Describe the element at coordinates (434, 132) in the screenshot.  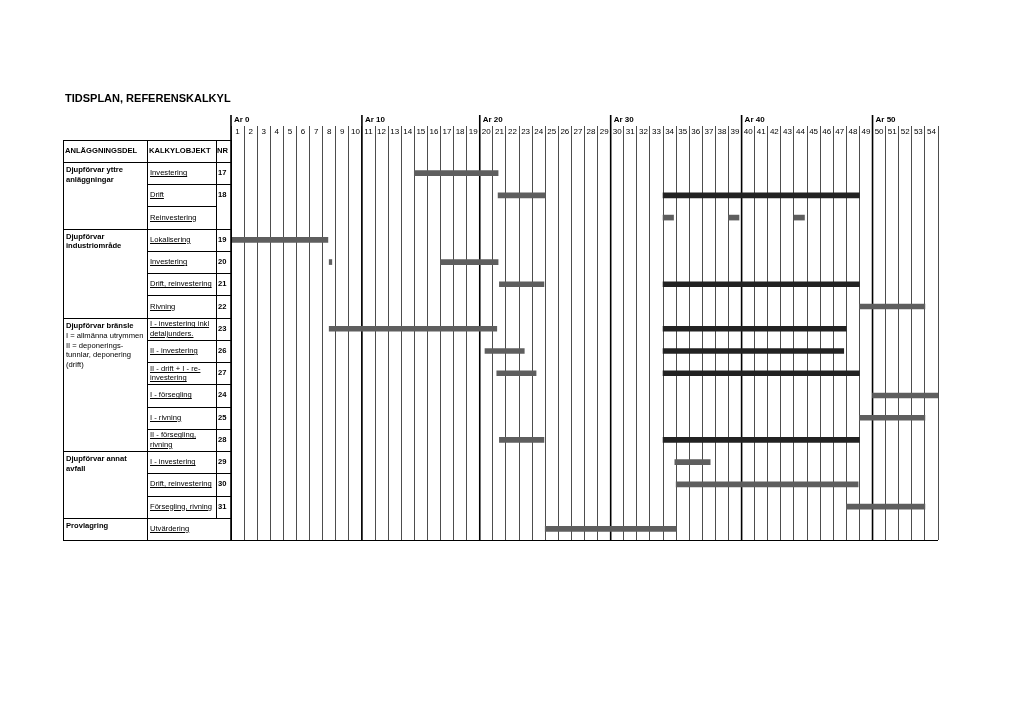
I see `x-tick-label: 16` at that location.